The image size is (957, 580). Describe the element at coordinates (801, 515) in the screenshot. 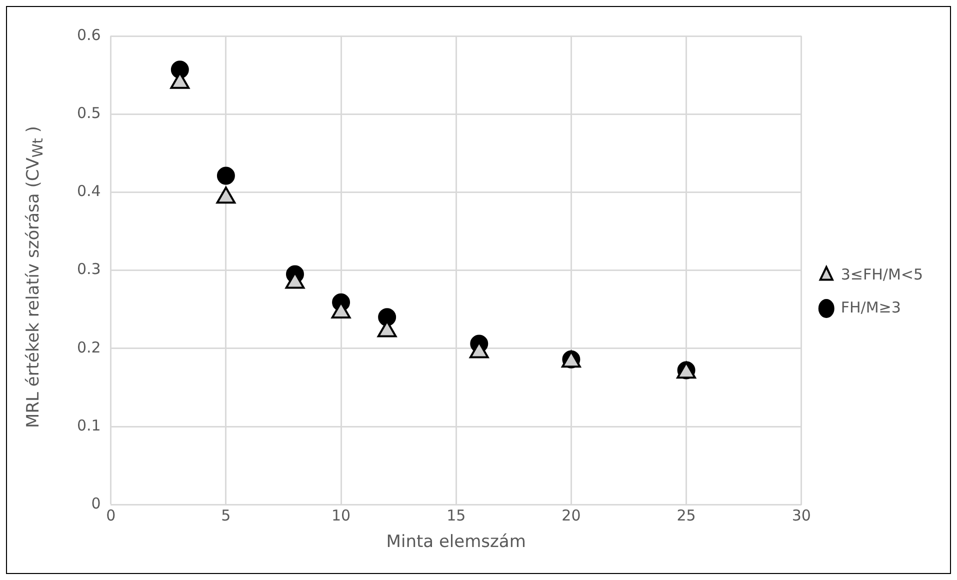

I see `x-tick-label: 30` at that location.